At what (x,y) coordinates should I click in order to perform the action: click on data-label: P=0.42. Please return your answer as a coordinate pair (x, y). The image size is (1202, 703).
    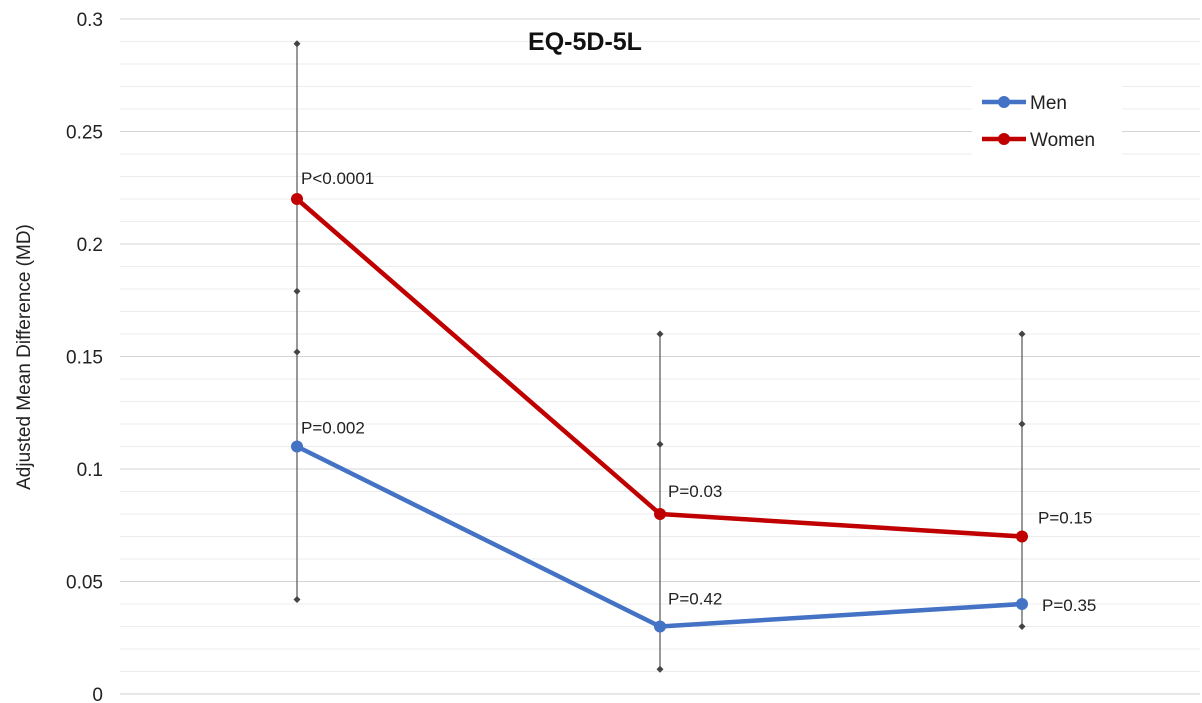
    Looking at the image, I should click on (695, 599).